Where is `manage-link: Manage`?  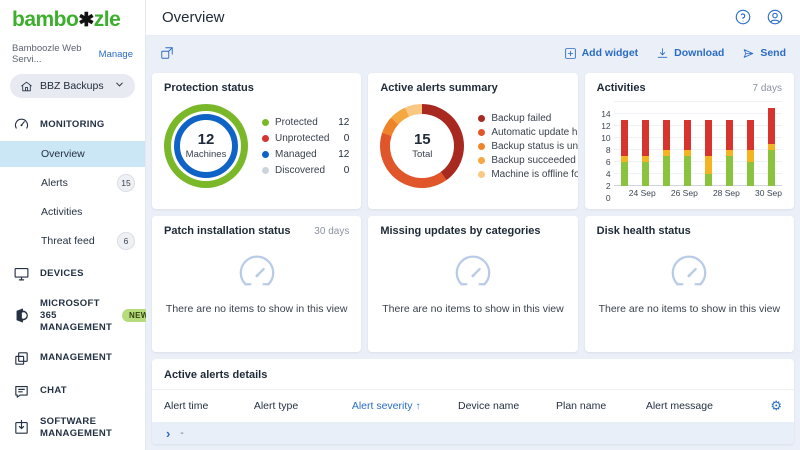 manage-link: Manage is located at coordinates (115, 54).